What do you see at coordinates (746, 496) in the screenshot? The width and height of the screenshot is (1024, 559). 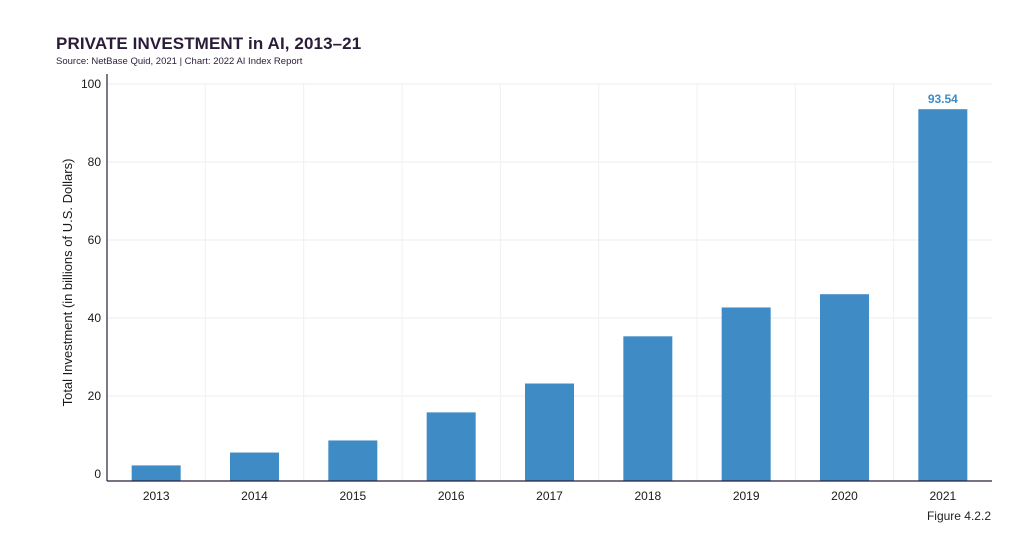 I see `x-tick-label: 2019` at bounding box center [746, 496].